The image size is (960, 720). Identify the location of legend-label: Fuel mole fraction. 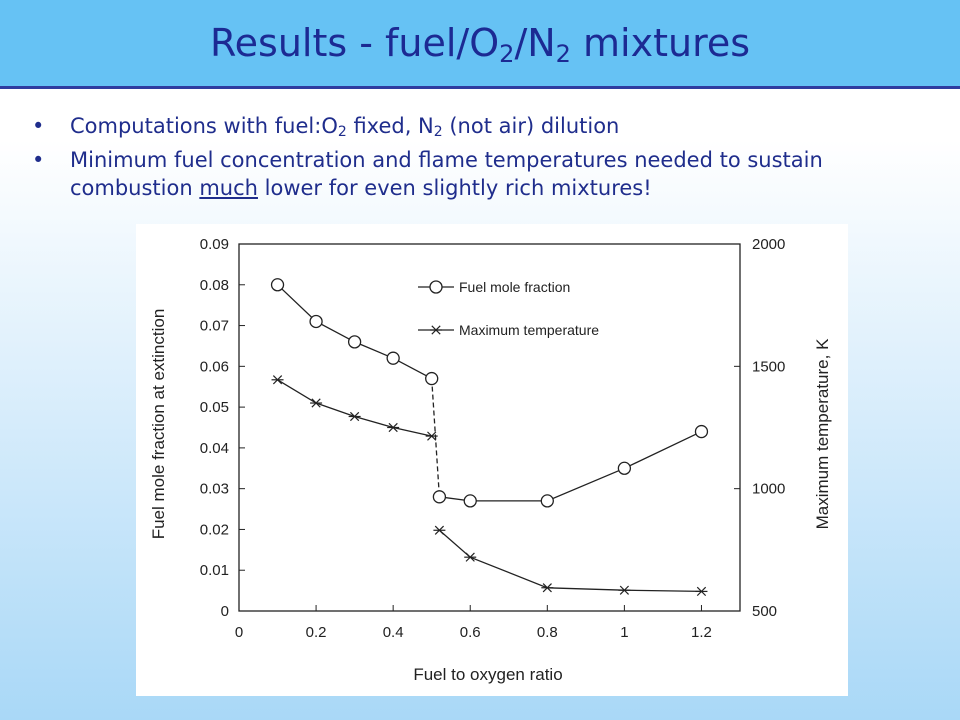
(514, 287).